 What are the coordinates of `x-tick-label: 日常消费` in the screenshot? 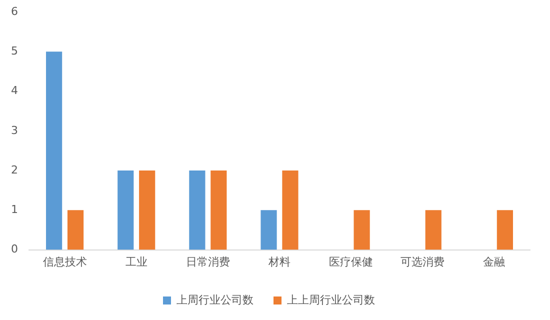 It's located at (208, 261).